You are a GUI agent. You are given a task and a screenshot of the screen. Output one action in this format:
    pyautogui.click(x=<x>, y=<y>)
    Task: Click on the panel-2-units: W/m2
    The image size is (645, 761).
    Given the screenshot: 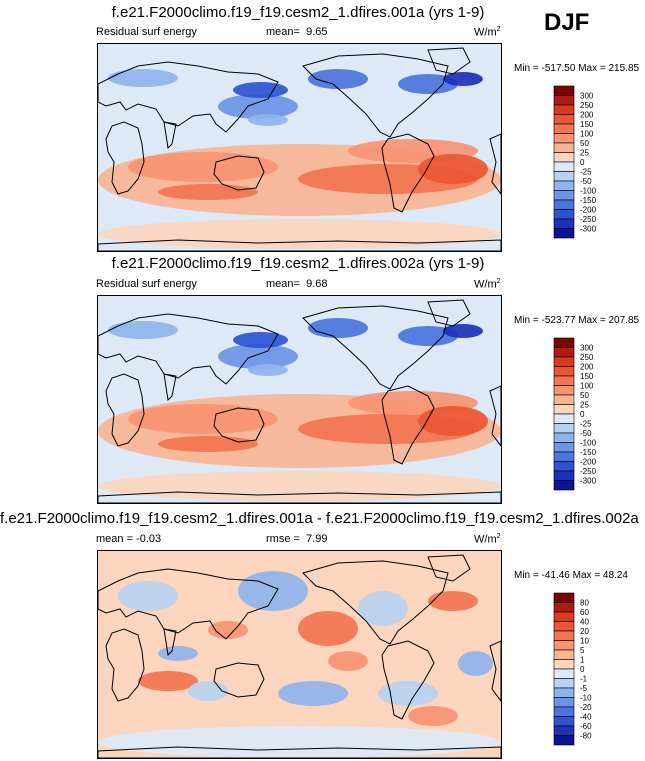 What is the action you would take?
    pyautogui.click(x=487, y=284)
    